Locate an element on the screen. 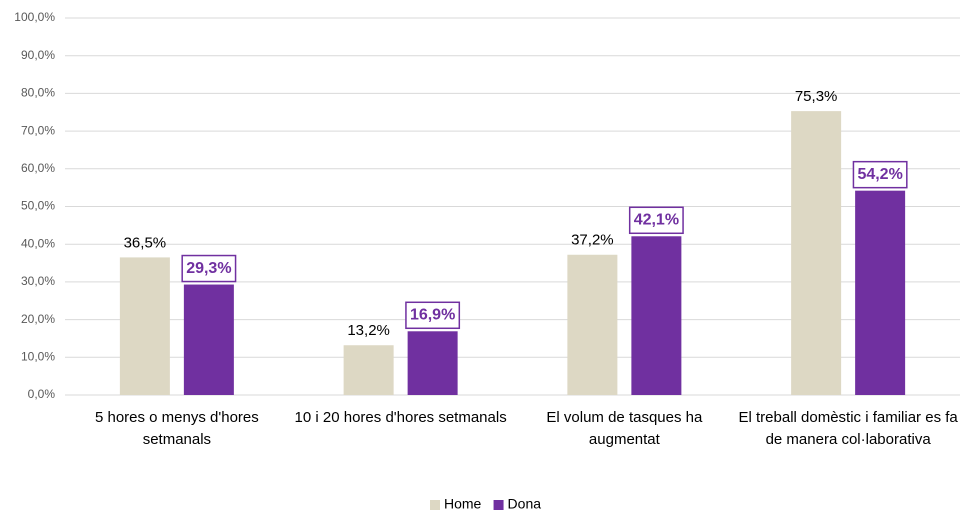 Image resolution: width=960 pixels, height=513 pixels. value-label: 42,1% is located at coordinates (656, 220).